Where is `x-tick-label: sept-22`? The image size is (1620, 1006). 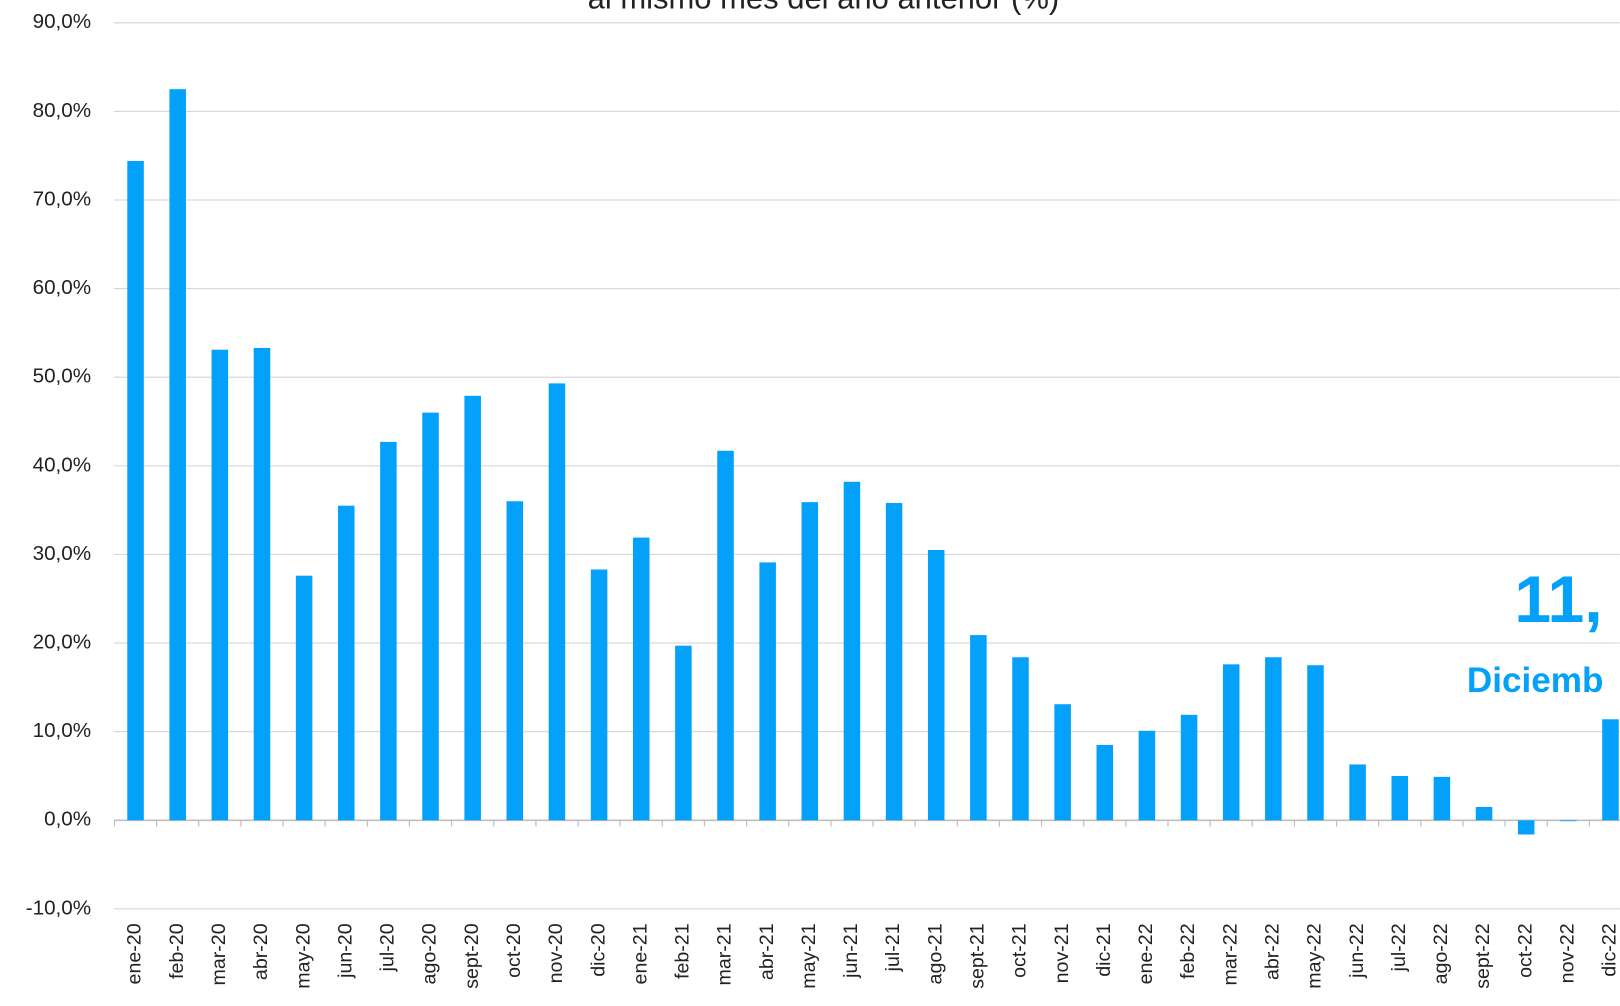
x-tick-label: sept-22 is located at coordinates (1483, 955).